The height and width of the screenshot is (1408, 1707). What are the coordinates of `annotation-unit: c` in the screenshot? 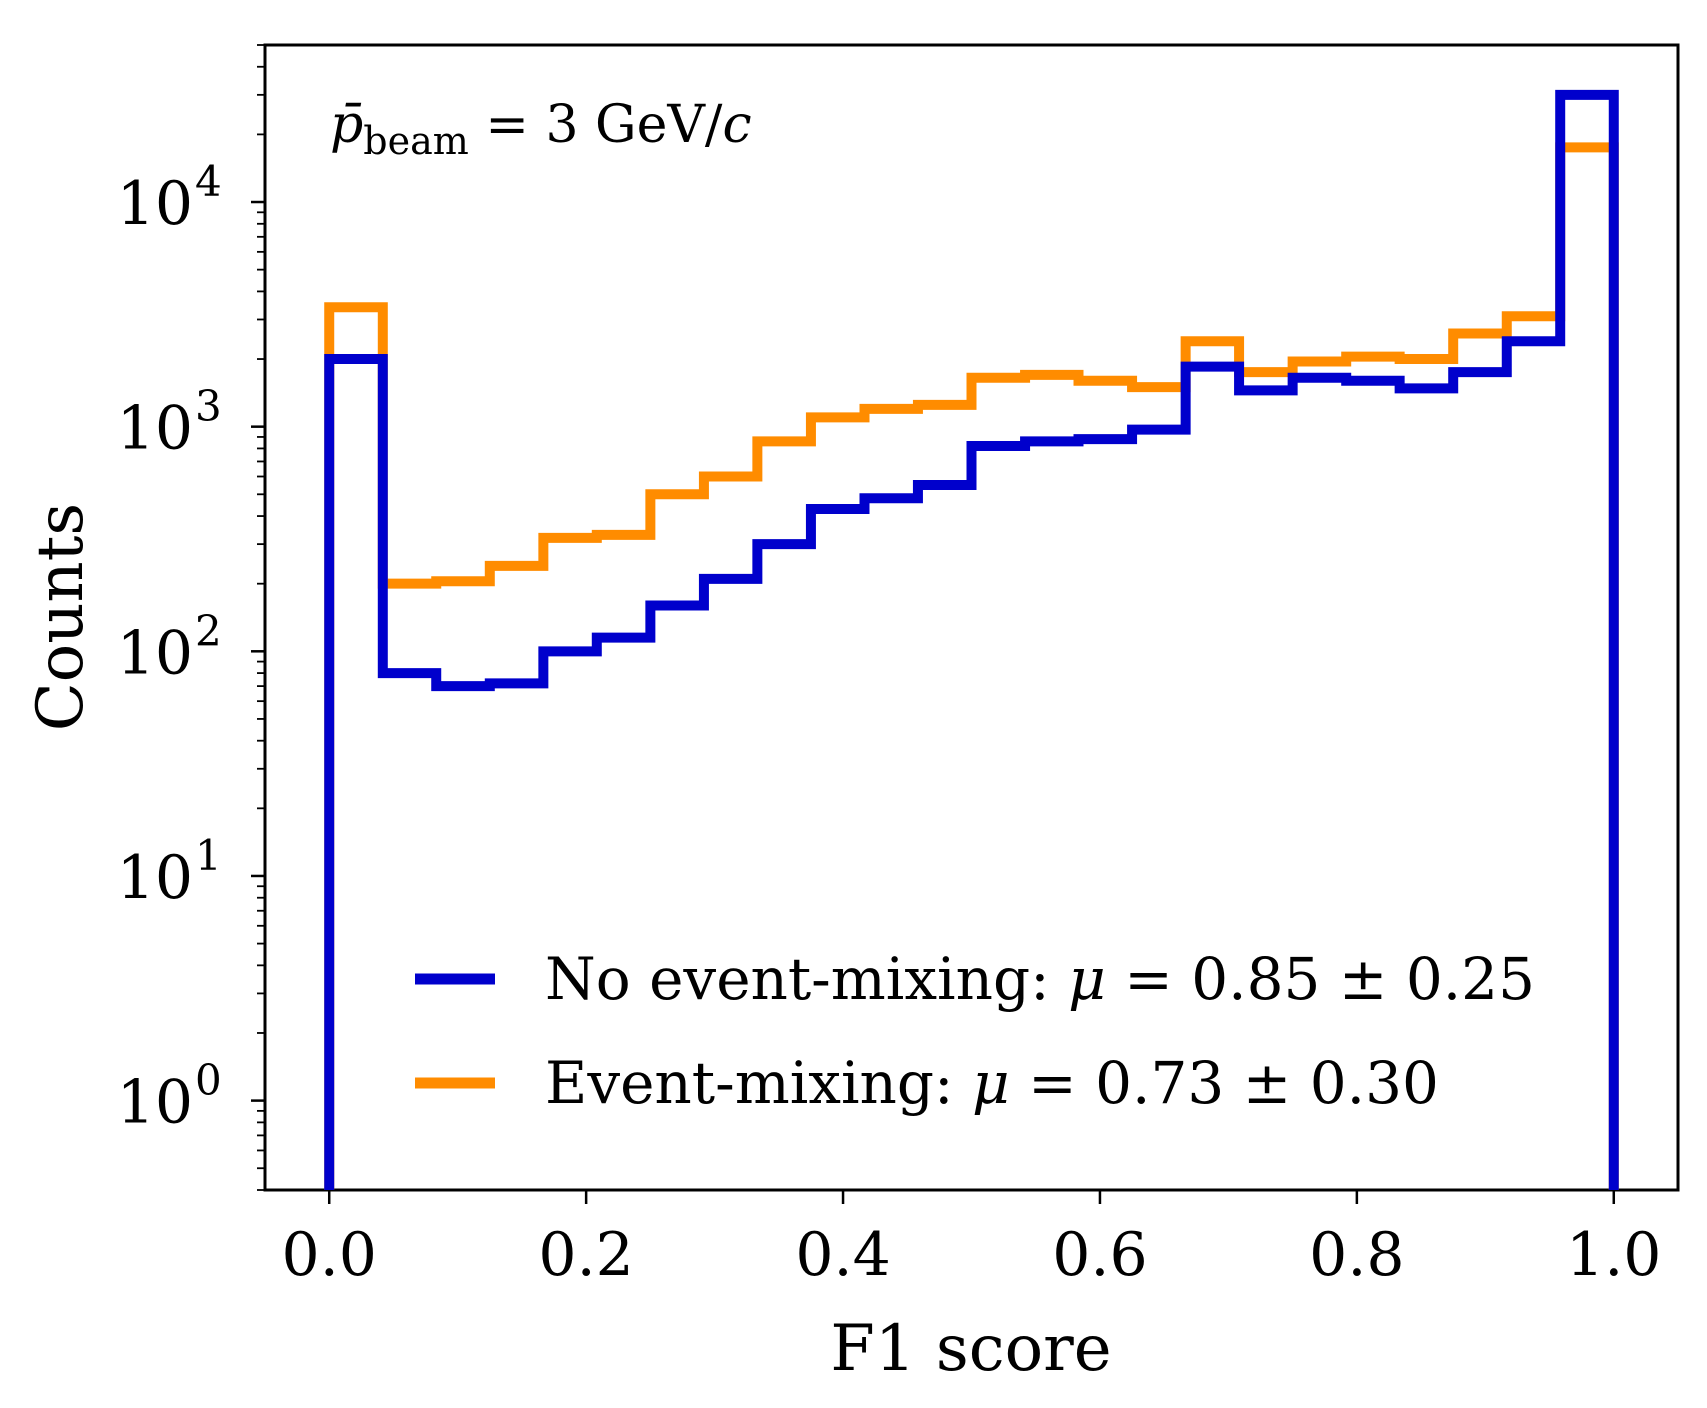 It's located at (736, 125).